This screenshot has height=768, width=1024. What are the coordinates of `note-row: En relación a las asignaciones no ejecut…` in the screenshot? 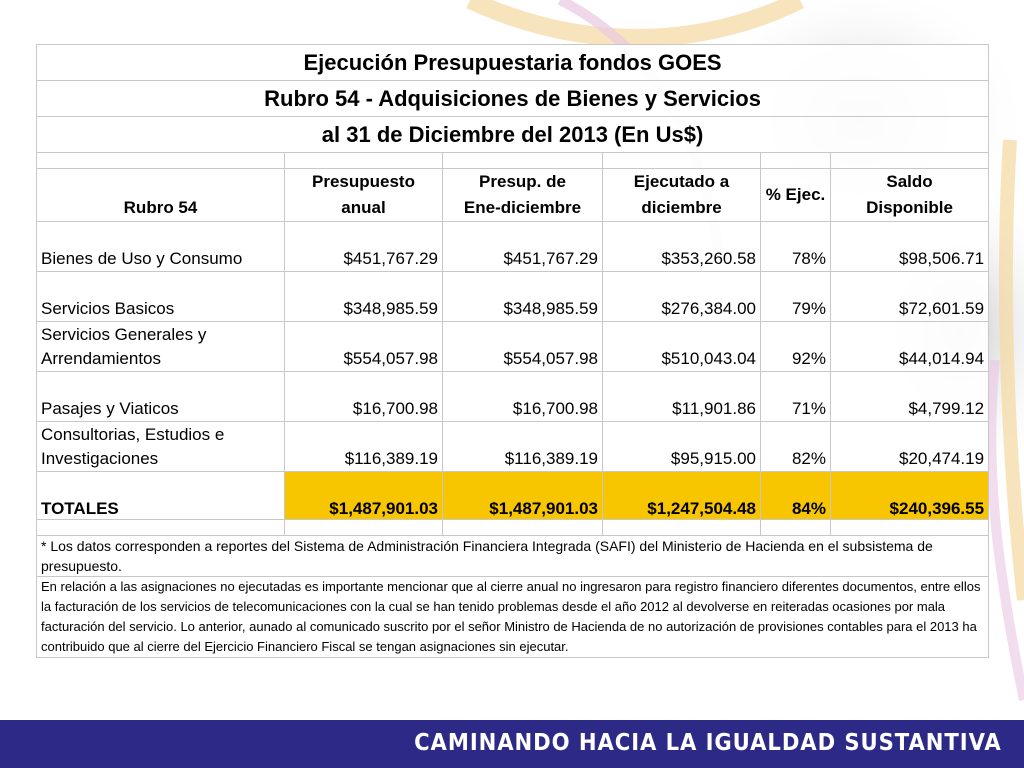 It's located at (512, 617).